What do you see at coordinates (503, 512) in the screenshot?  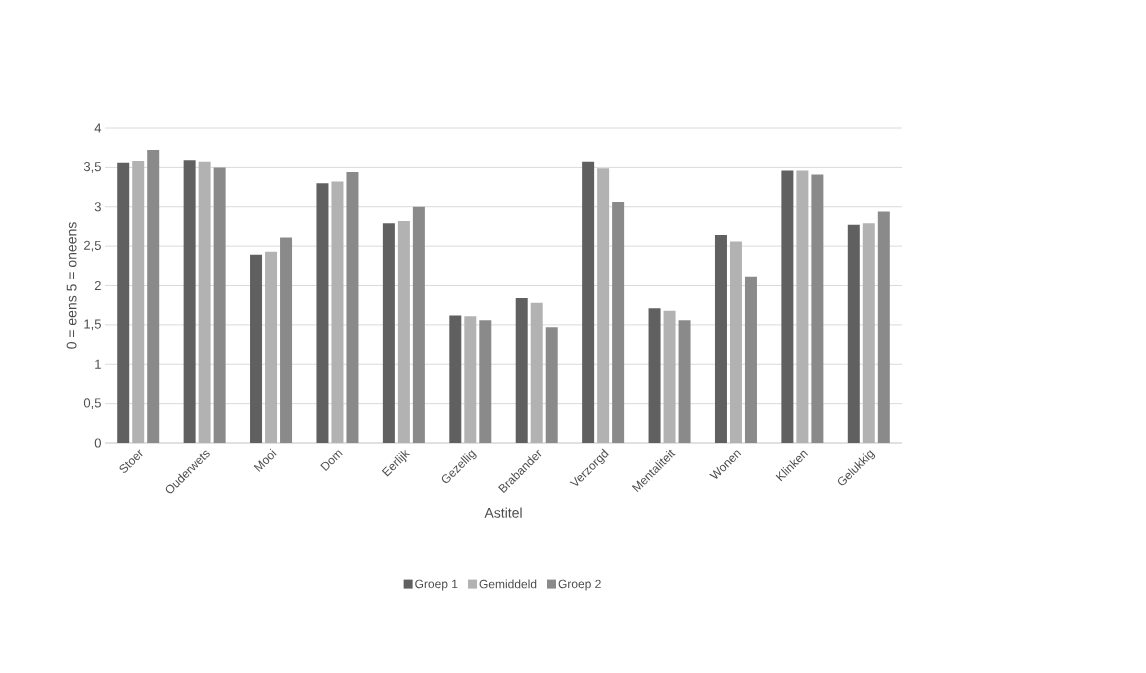 I see `x-axis-title: Astitel` at bounding box center [503, 512].